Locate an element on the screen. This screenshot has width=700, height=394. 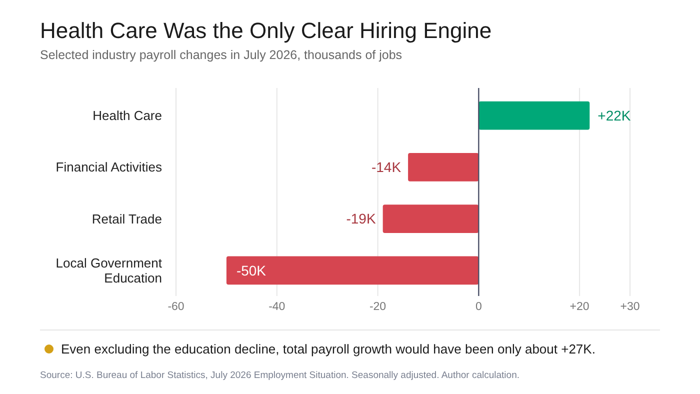
chart-subtitle: Selected industry payroll changes in July 2026, thousands of jobs is located at coordinates (221, 55).